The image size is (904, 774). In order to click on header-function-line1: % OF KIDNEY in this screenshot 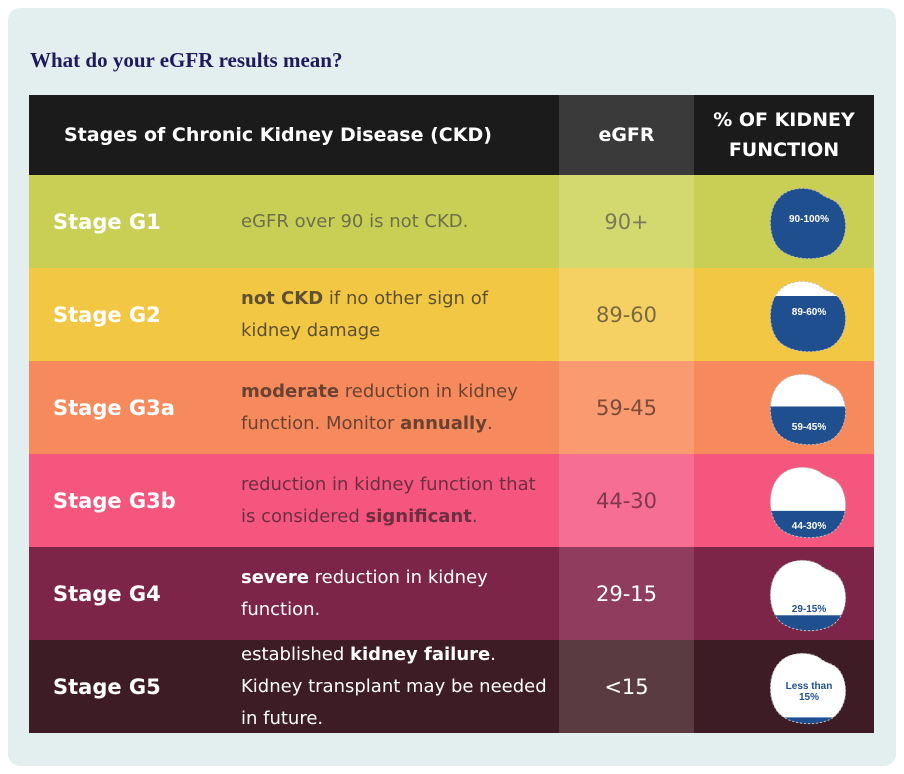, I will do `click(784, 120)`.